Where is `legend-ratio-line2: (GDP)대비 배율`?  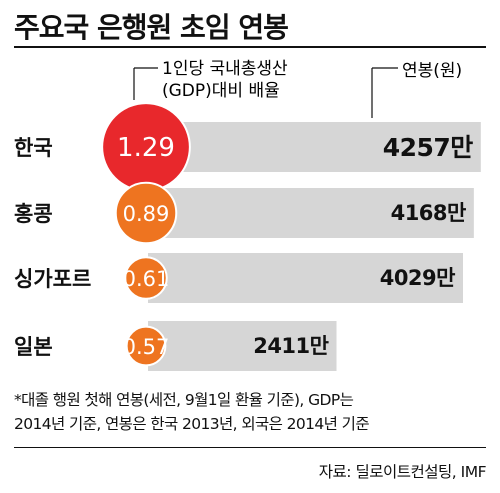 legend-ratio-line2: (GDP)대비 배율 is located at coordinates (221, 91).